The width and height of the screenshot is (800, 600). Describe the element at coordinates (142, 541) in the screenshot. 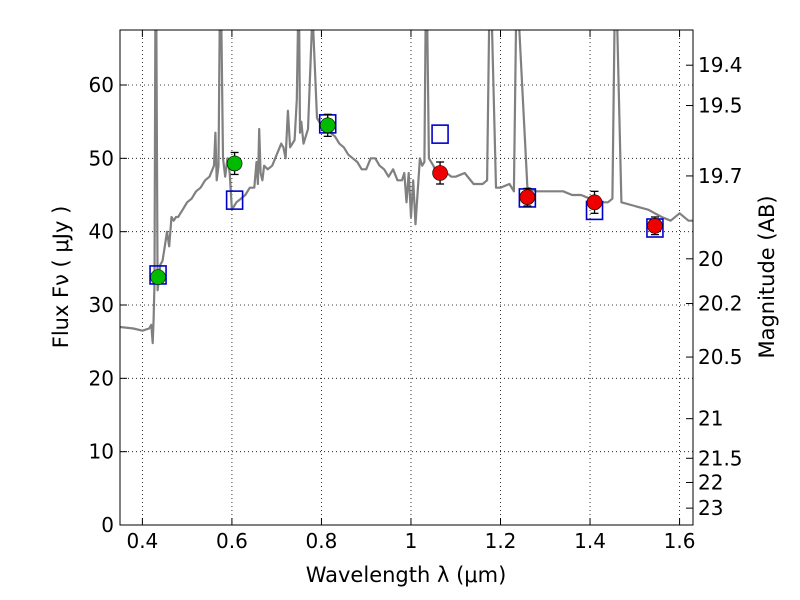

I see `x-tick-label: 0.4` at that location.